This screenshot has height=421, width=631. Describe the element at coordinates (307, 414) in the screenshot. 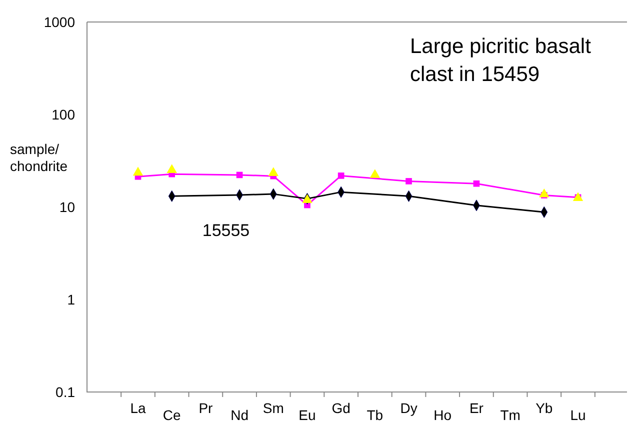

I see `x-tick-label: Eu` at that location.